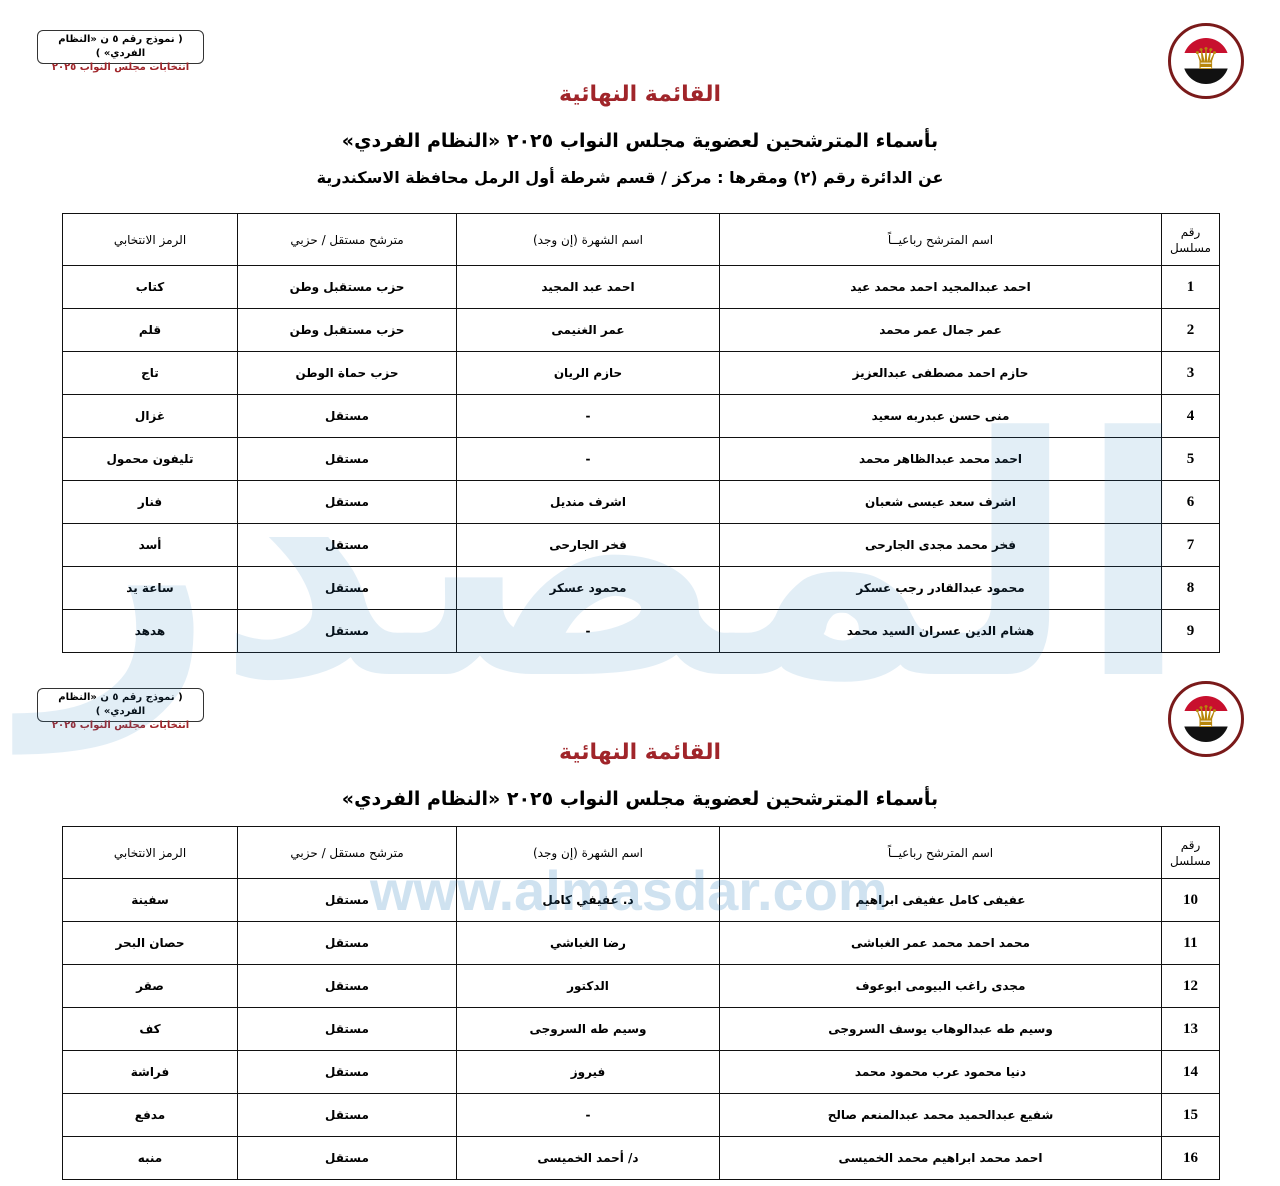  I want to click on candidate-name-cell: عمر جمال عمر محمد, so click(940, 330).